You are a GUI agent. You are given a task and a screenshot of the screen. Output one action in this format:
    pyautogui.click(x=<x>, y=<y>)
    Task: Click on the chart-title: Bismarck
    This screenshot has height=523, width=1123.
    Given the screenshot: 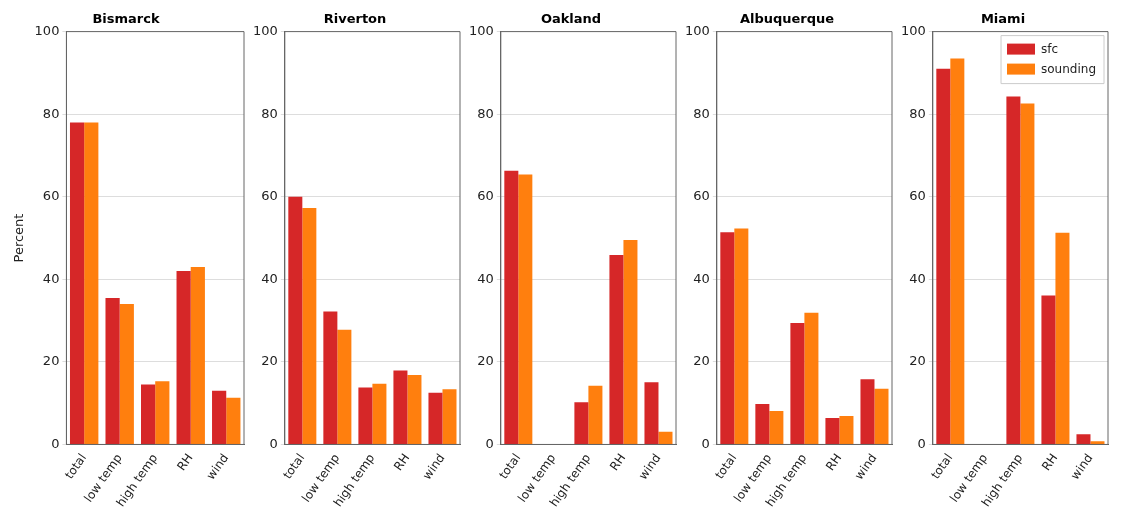 What is the action you would take?
    pyautogui.click(x=126, y=19)
    